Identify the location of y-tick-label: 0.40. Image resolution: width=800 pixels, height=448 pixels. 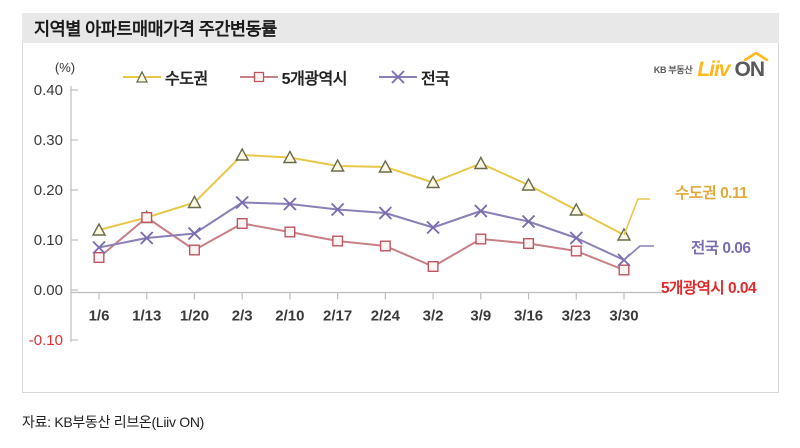
(48, 90).